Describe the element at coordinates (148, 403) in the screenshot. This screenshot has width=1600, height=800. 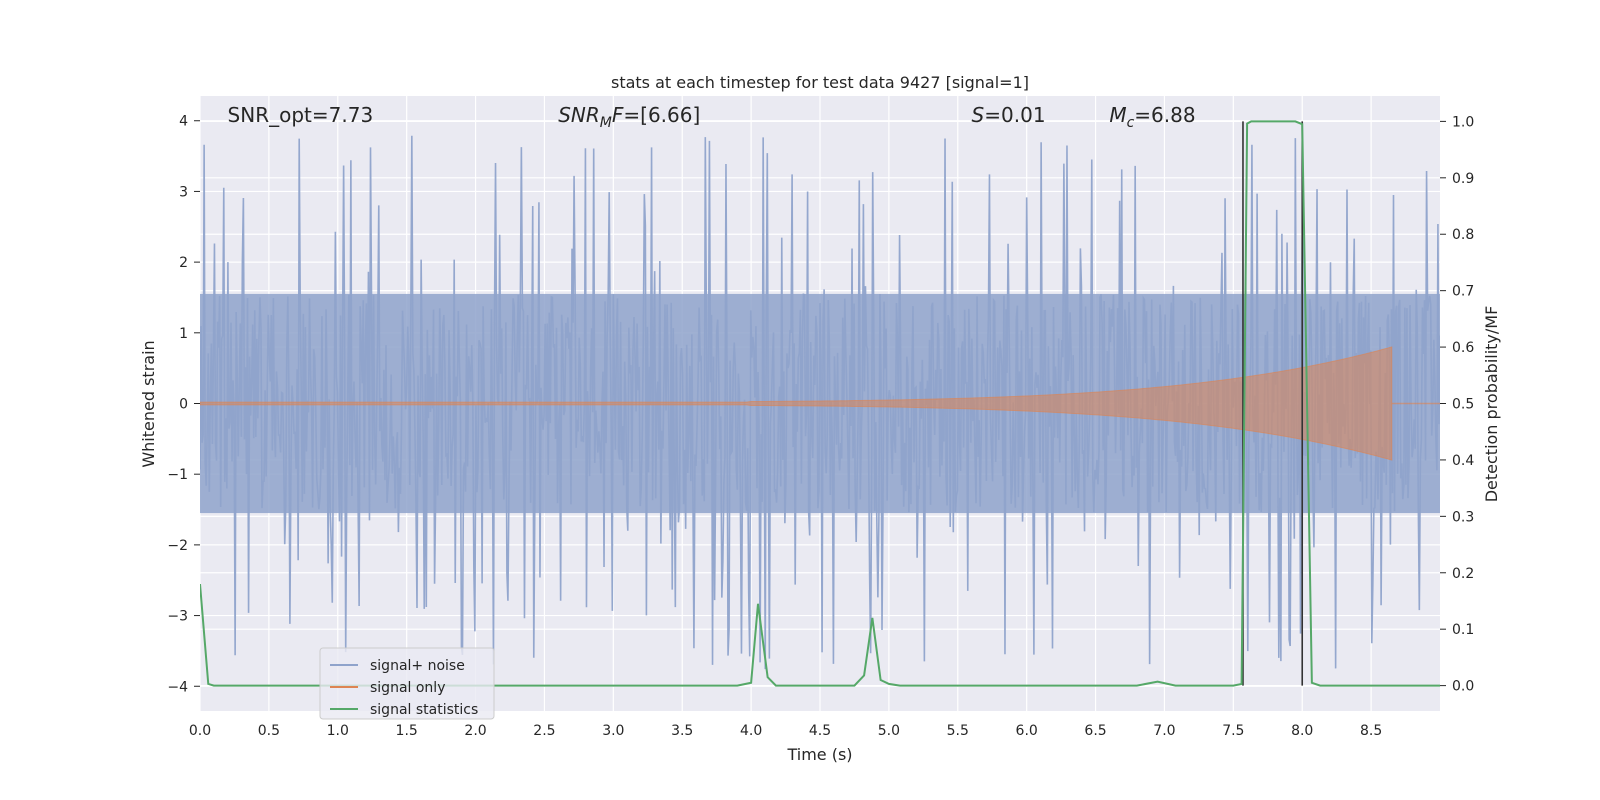
I see `y-axis-label: Whitened strain` at that location.